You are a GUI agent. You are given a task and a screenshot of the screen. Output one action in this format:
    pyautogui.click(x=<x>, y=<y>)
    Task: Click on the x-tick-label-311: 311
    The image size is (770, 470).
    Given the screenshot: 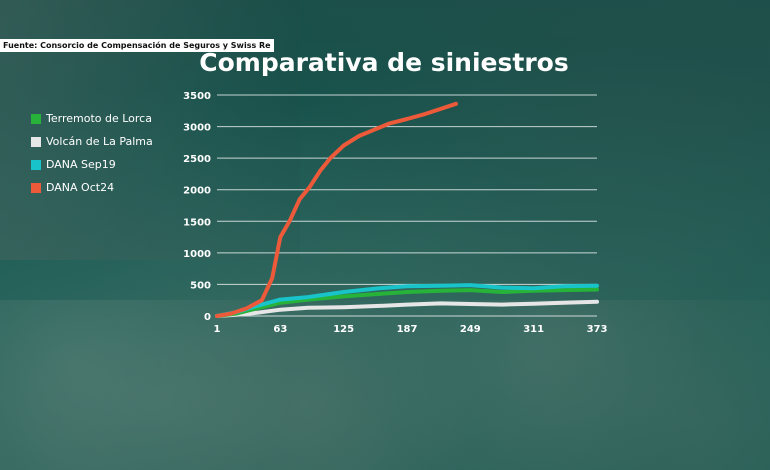 What is the action you would take?
    pyautogui.click(x=533, y=329)
    